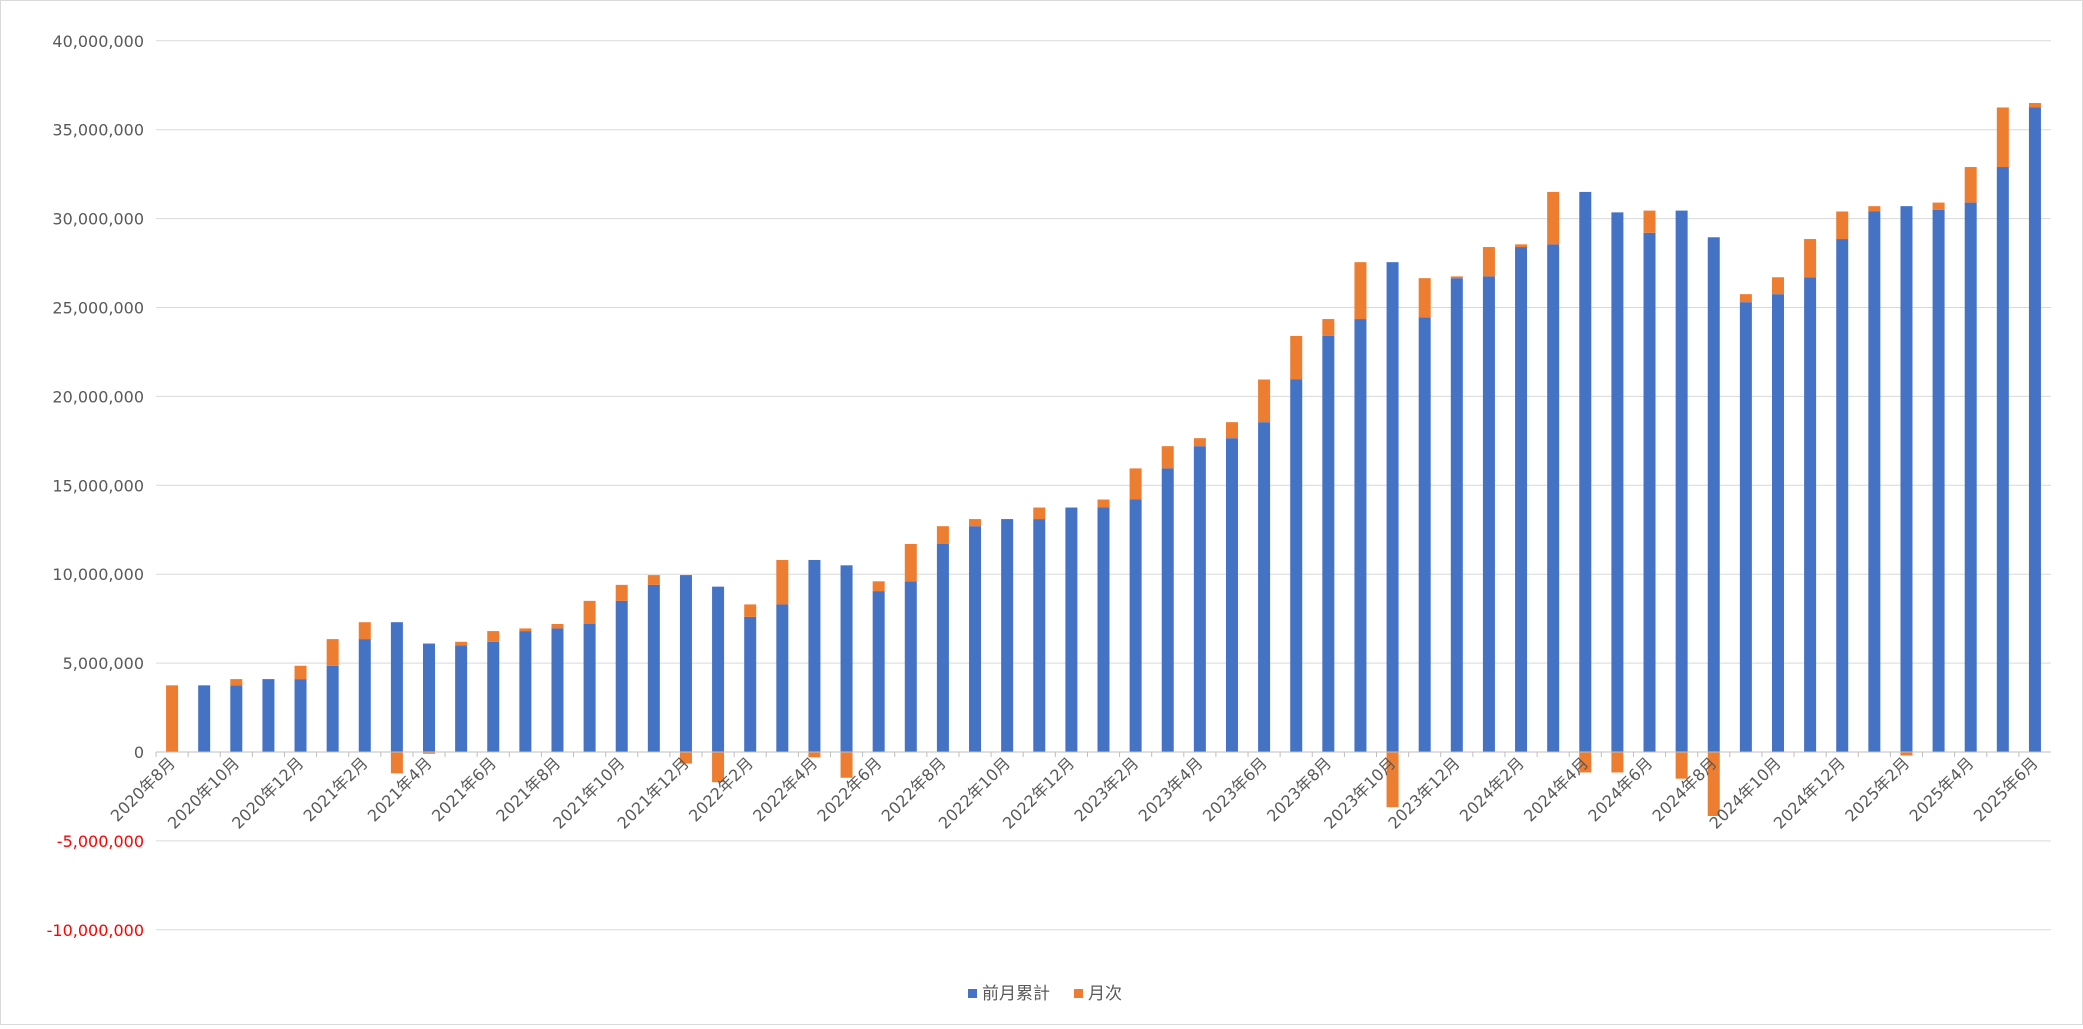 The height and width of the screenshot is (1029, 2083). Describe the element at coordinates (2006, 789) in the screenshot. I see `x-tick-label: 2025年6月` at that location.